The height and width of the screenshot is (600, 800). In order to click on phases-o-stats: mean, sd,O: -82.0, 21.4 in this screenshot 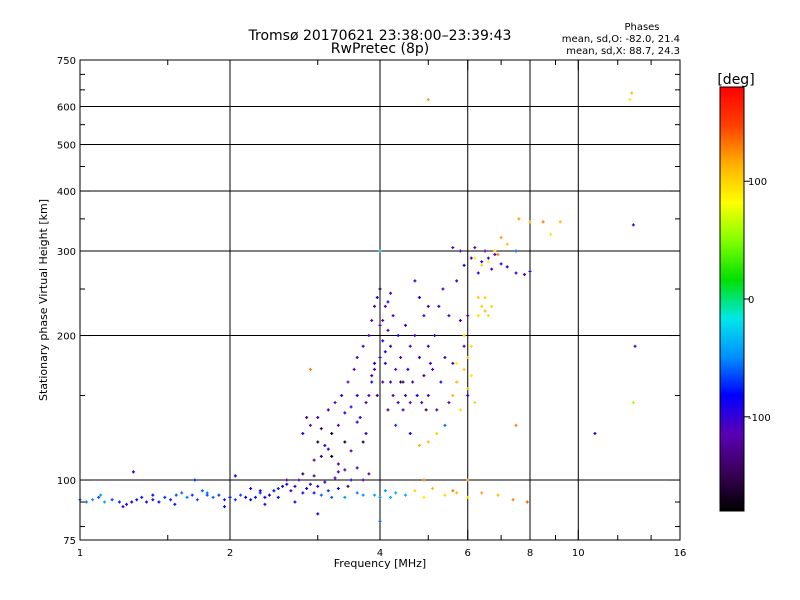, I will do `click(621, 39)`.